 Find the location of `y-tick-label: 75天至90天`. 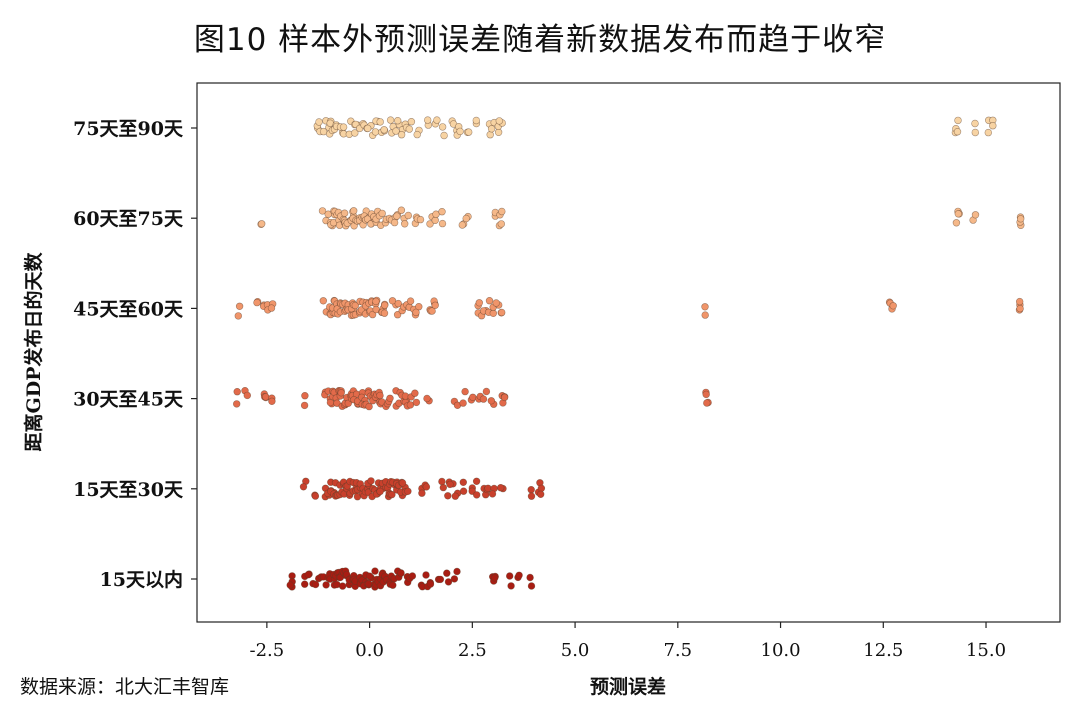

y-tick-label: 75天至90天 is located at coordinates (128, 129).